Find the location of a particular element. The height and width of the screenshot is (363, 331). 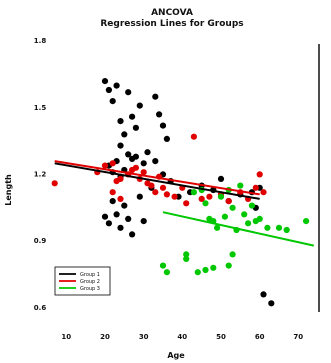

y-tick-label: 0.6 is located at coordinates (40, 308).